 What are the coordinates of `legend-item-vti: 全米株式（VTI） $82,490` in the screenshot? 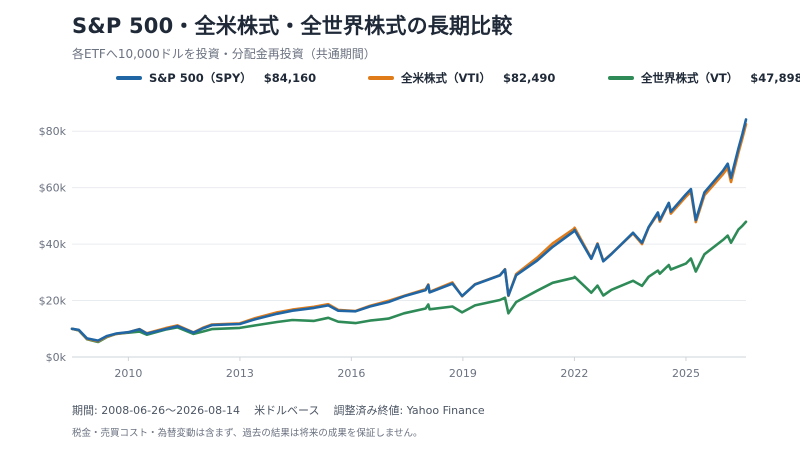 It's located at (461, 78).